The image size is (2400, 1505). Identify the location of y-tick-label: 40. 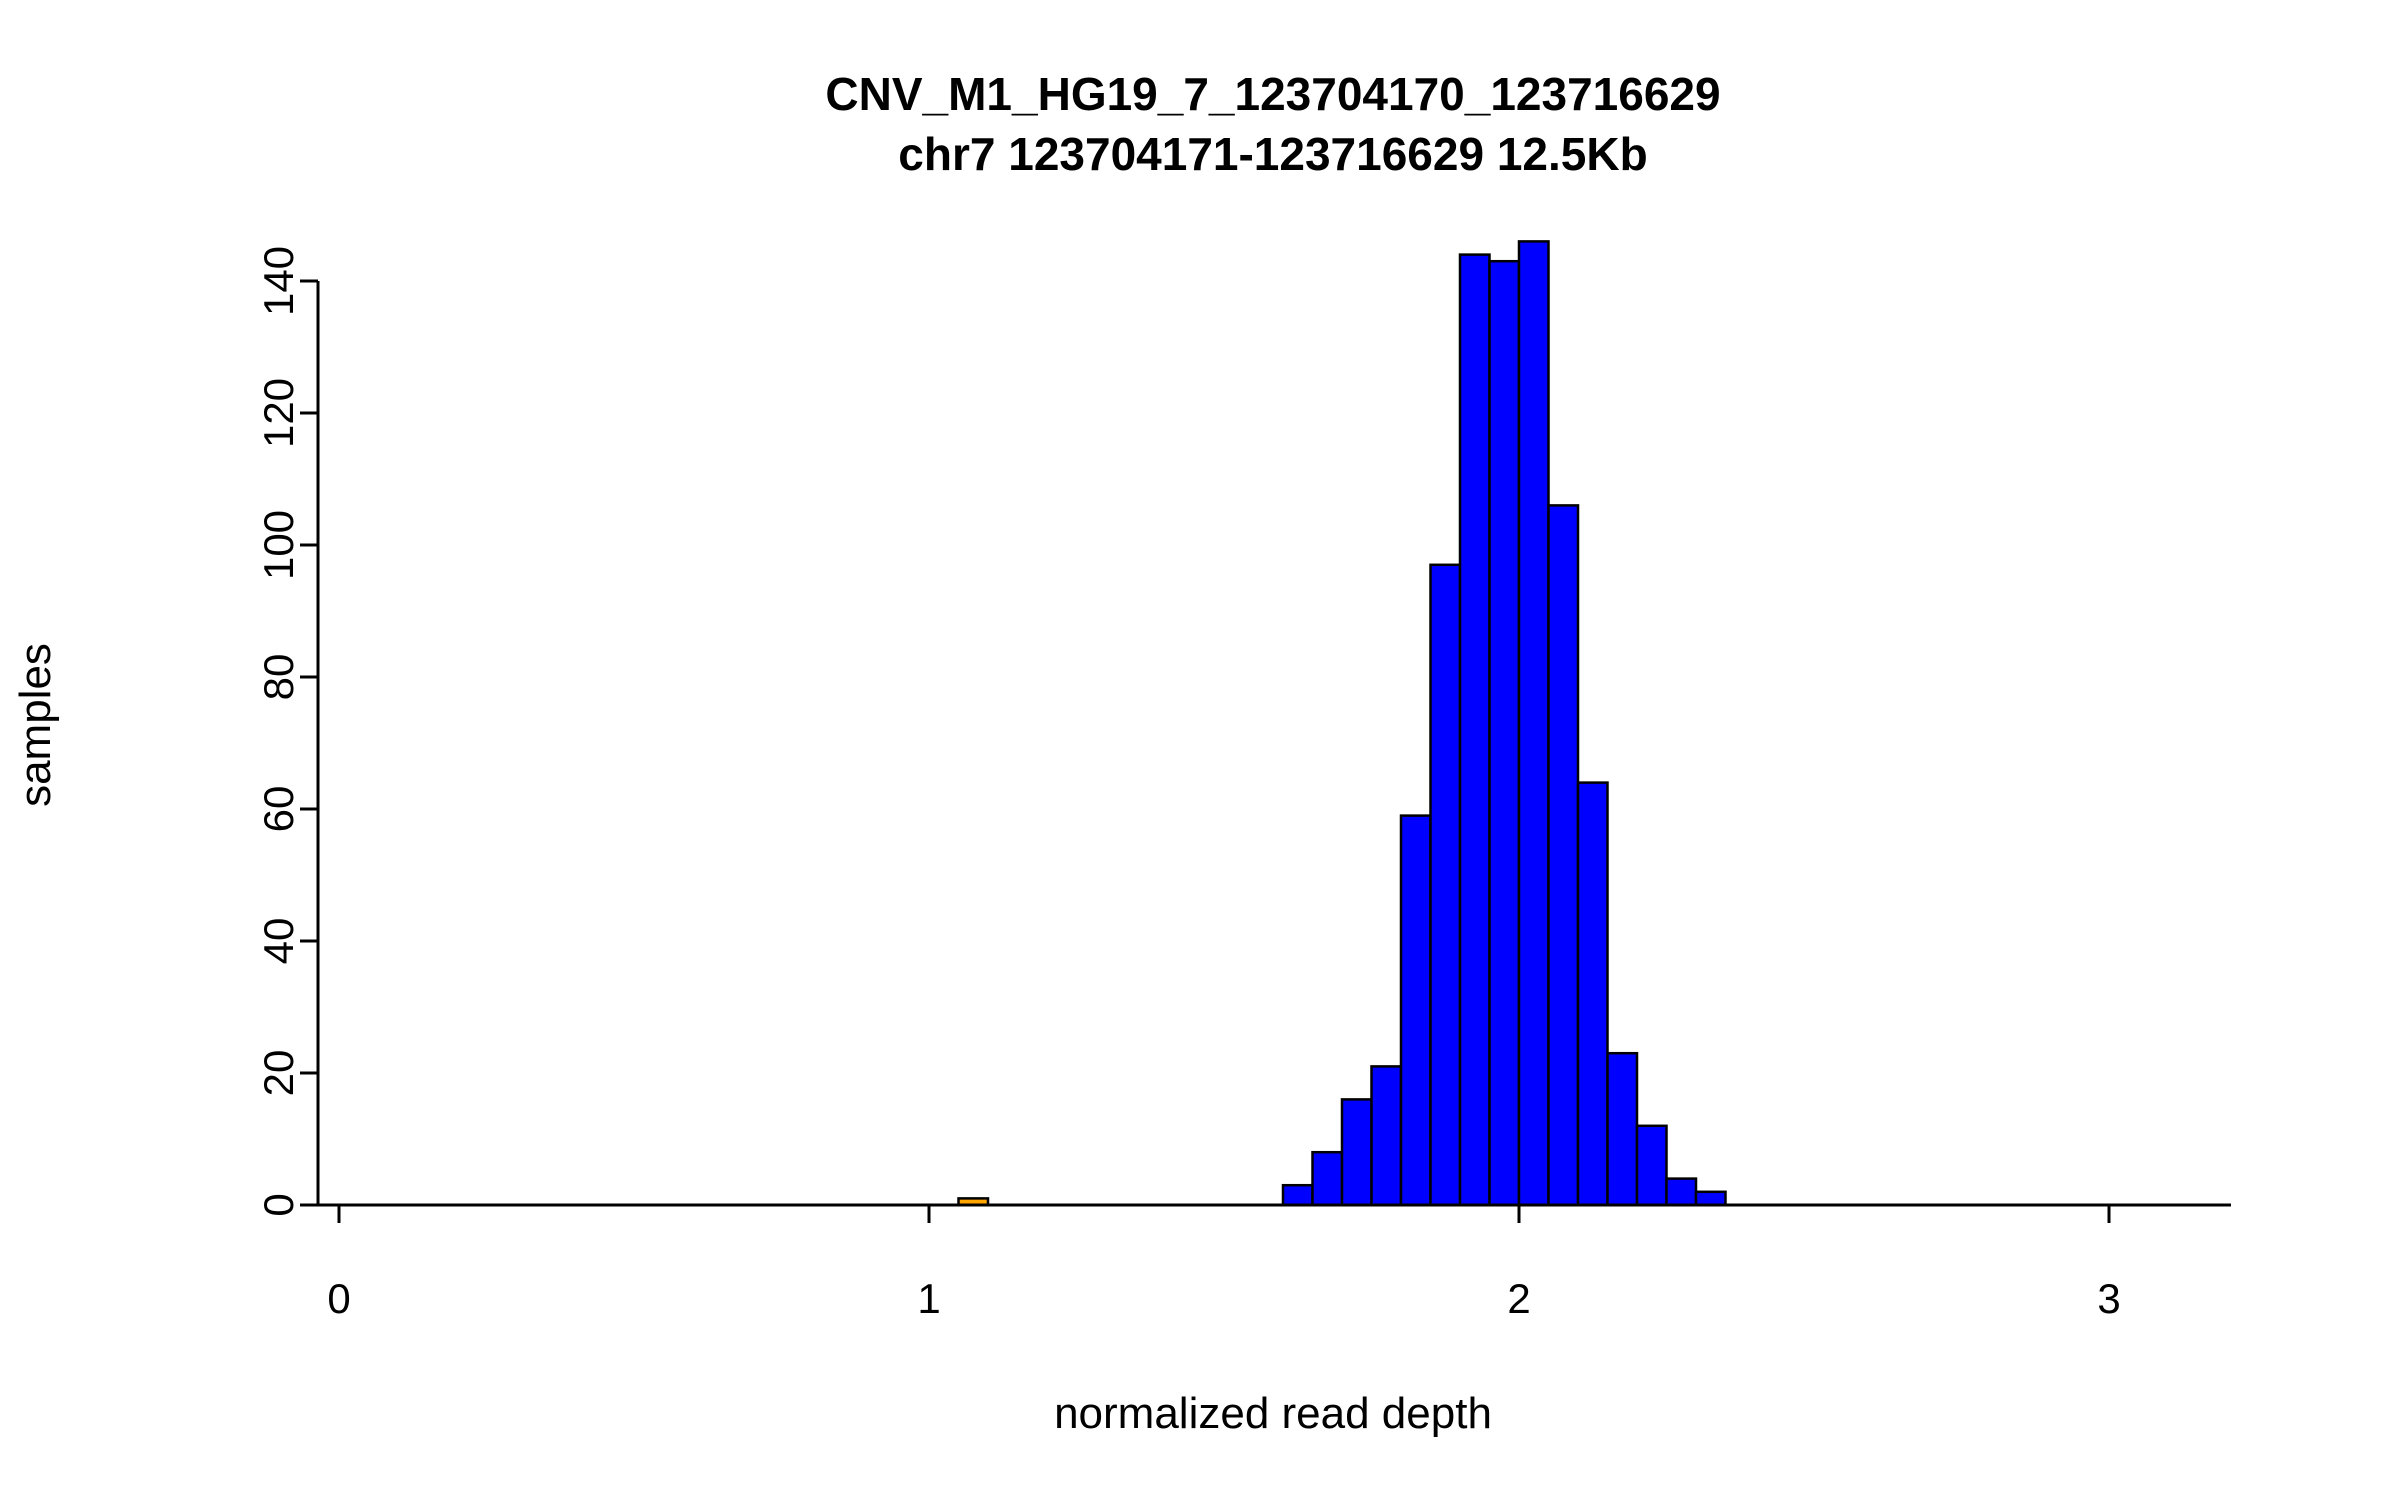
(278, 941).